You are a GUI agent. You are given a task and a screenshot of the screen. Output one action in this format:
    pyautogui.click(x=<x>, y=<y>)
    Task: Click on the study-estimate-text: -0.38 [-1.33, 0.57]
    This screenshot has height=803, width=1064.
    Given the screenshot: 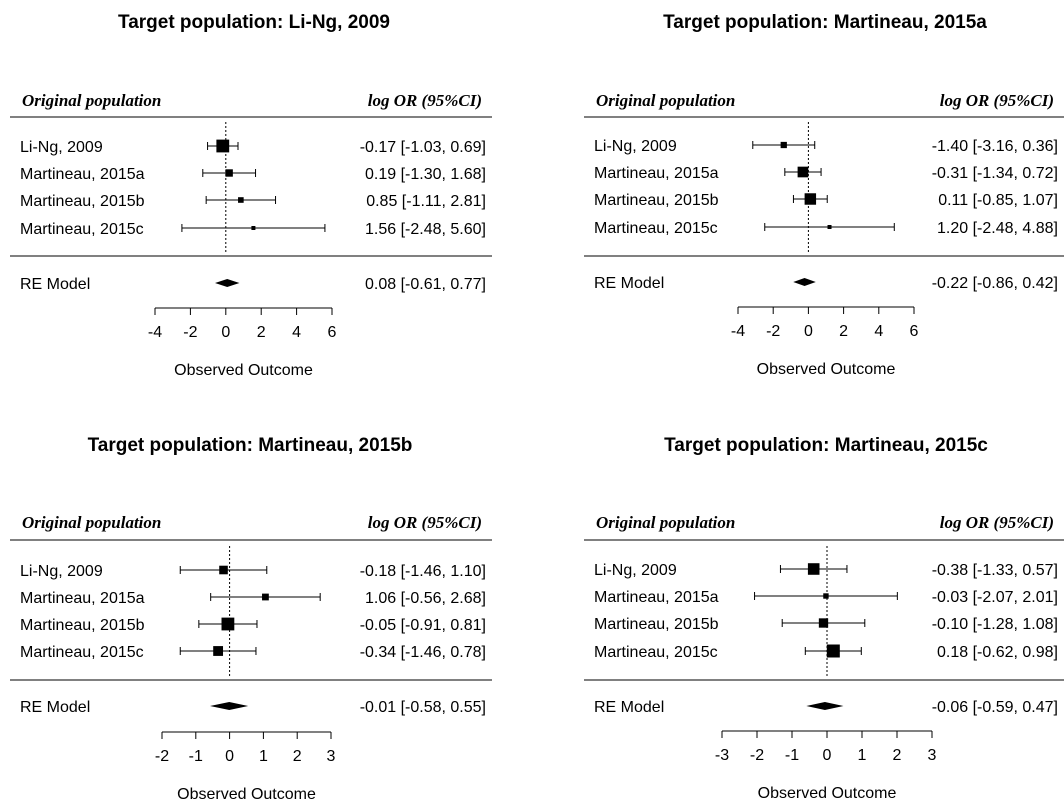 What is the action you would take?
    pyautogui.click(x=995, y=570)
    